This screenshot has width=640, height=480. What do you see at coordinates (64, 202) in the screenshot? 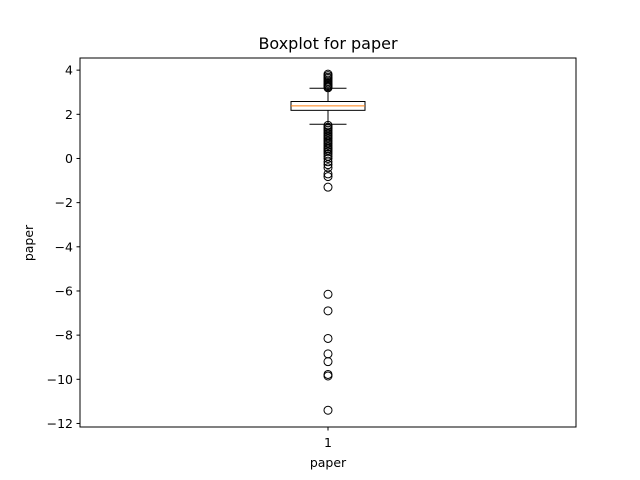
I see `y-tick-label: −2` at bounding box center [64, 202].